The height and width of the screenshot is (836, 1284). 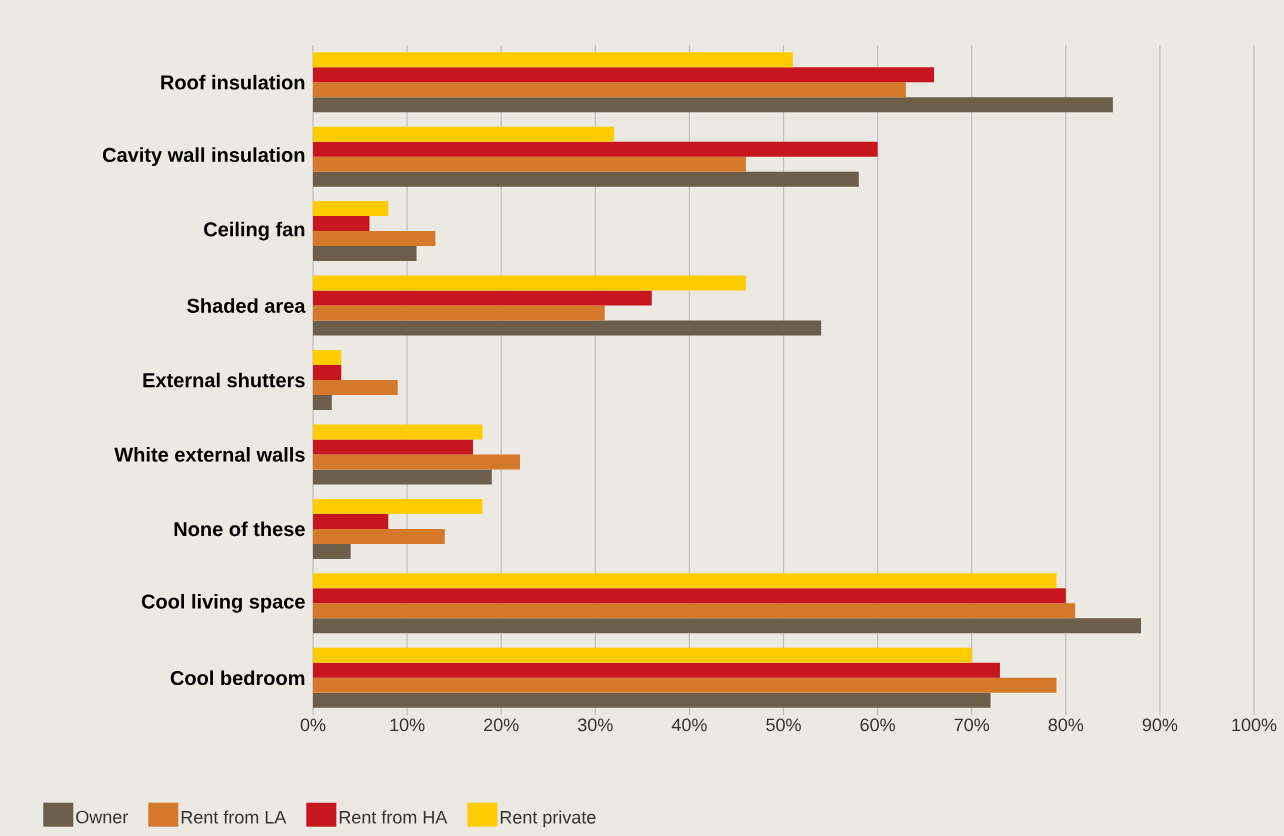 What do you see at coordinates (246, 305) in the screenshot?
I see `y-tick-label: Shaded area` at bounding box center [246, 305].